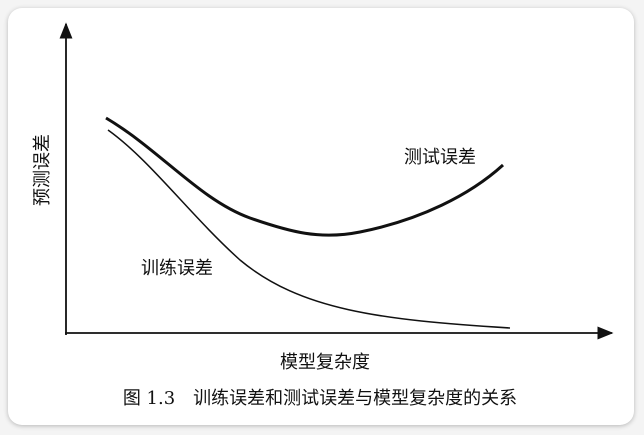 This screenshot has height=435, width=644. What do you see at coordinates (320, 398) in the screenshot?
I see `caption: 图 1.3 训练误差和测试误差与模型复杂度的关系` at bounding box center [320, 398].